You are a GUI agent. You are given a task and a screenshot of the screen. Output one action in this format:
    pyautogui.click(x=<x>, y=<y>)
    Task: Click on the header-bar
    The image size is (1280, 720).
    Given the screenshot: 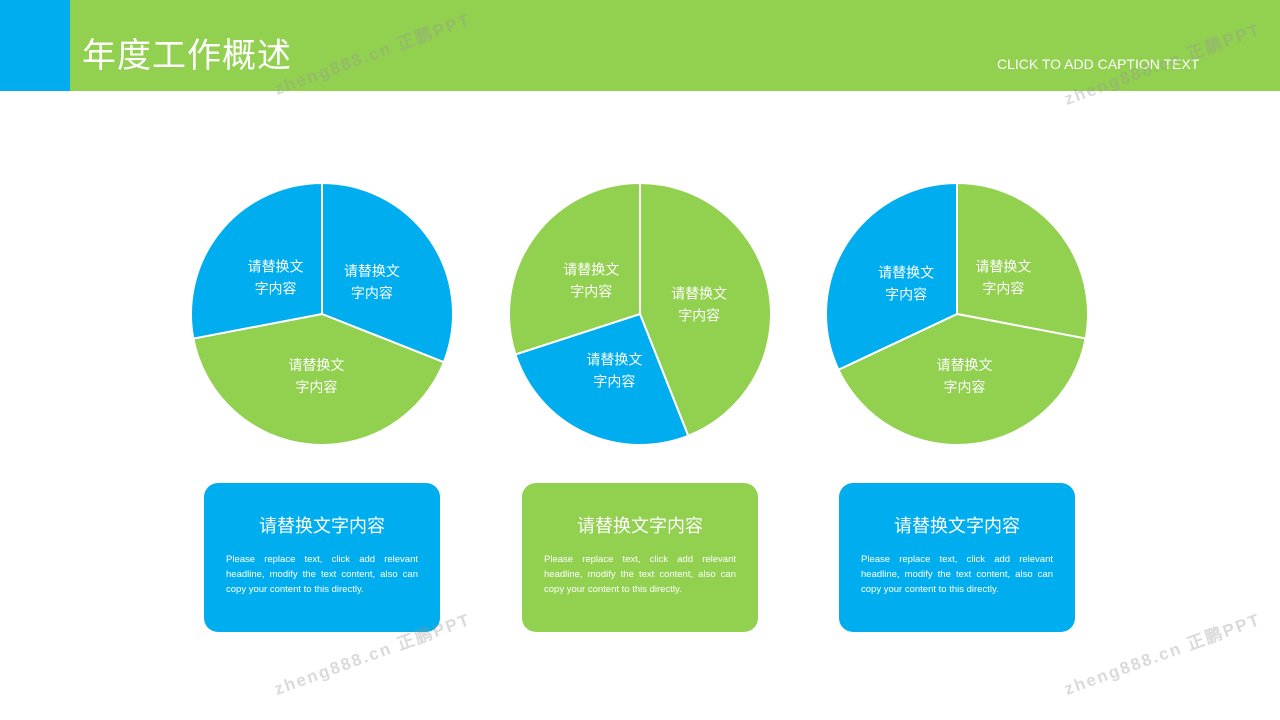 What is the action you would take?
    pyautogui.click(x=675, y=45)
    